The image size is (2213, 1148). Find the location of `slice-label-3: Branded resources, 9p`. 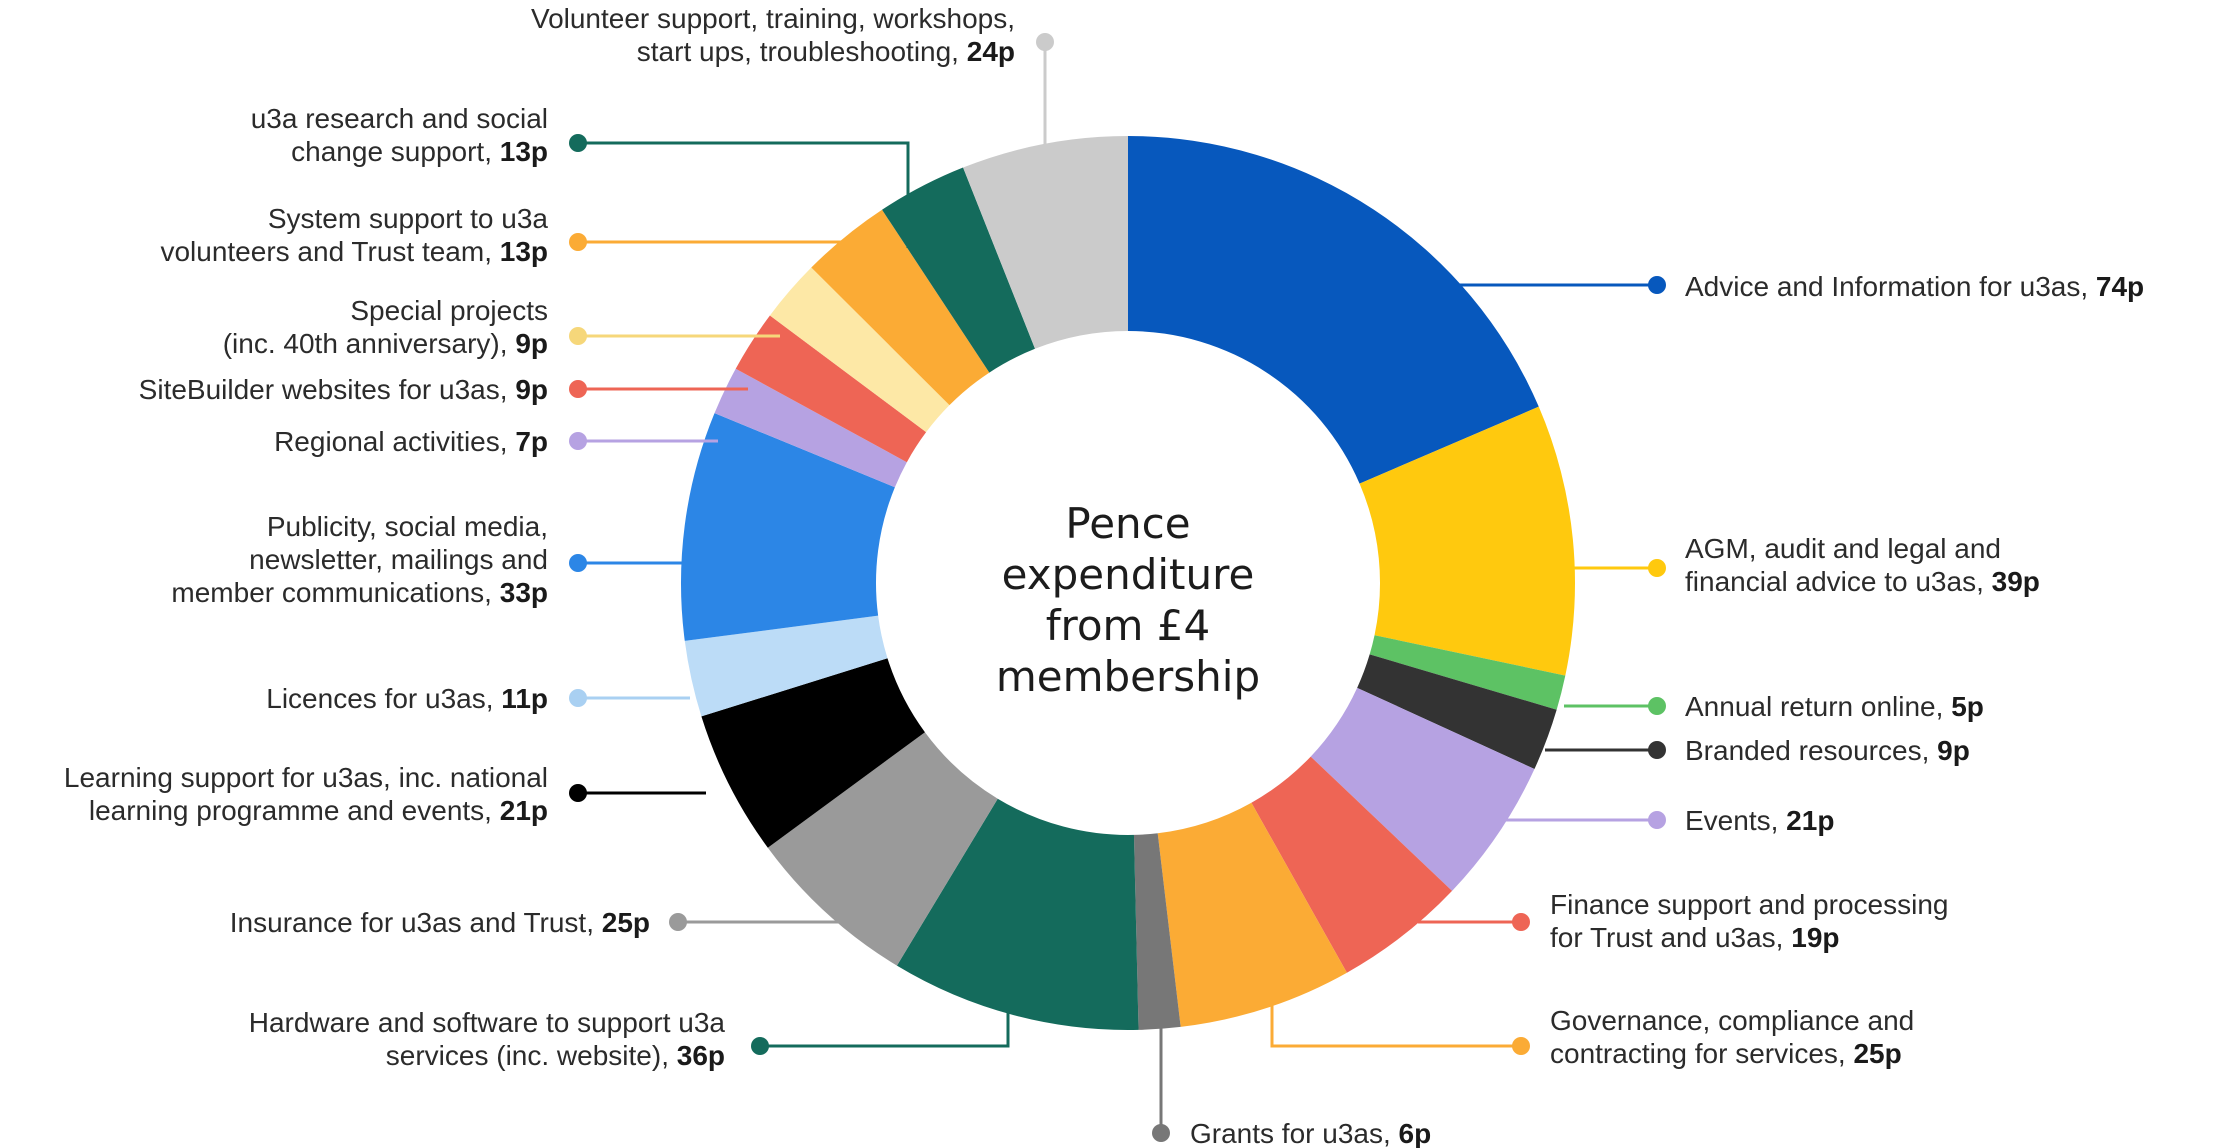

slice-label-3: Branded resources, 9p is located at coordinates (1827, 750).